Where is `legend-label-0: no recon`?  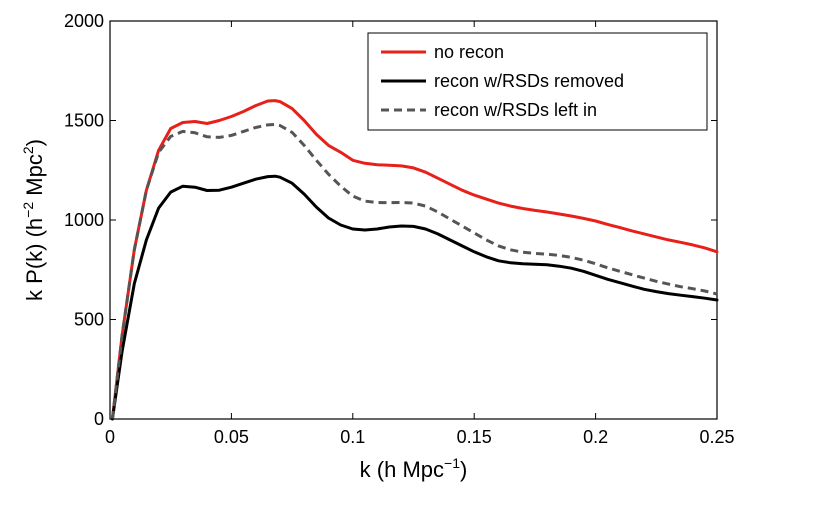
legend-label-0: no recon is located at coordinates (469, 52).